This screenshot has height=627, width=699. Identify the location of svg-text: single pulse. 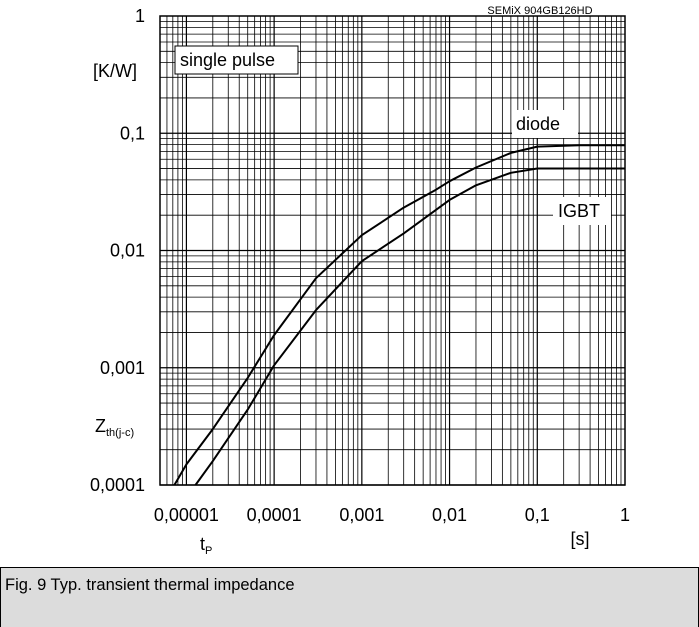
(227, 60).